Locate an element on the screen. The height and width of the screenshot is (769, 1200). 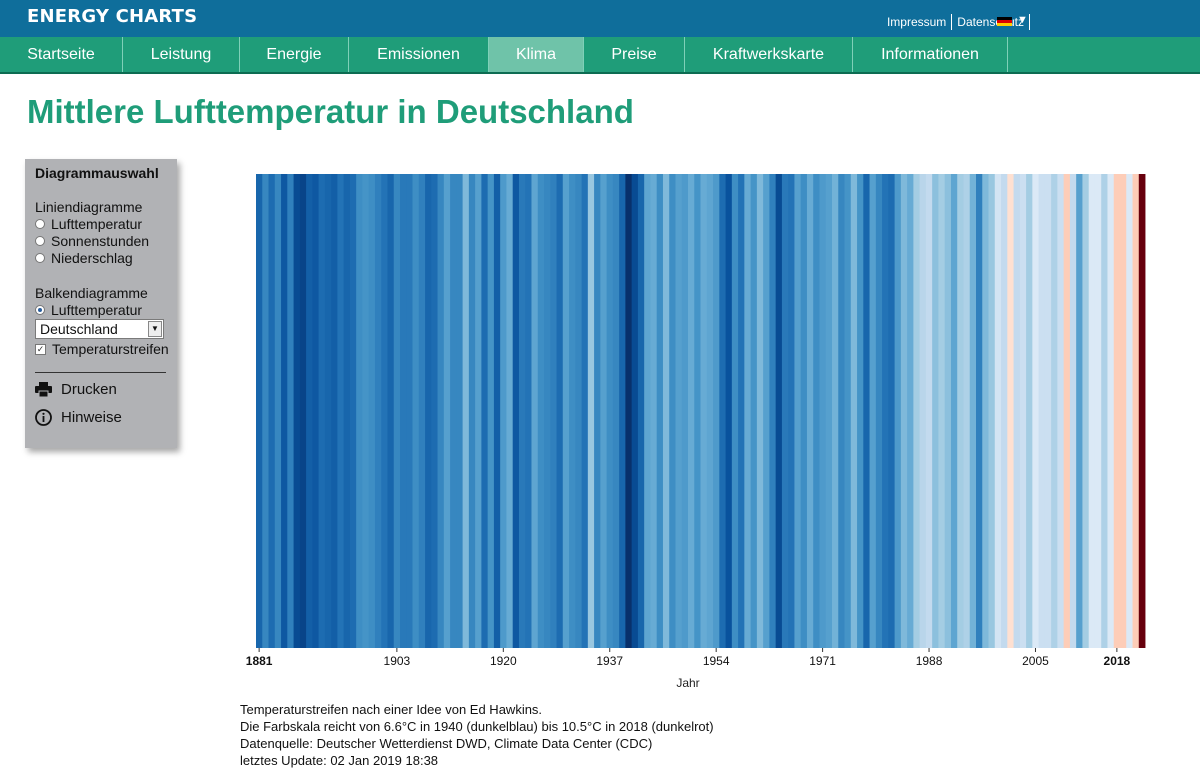
stripes-checkbox-row: ✓ Temperaturstreifen is located at coordinates (102, 349).